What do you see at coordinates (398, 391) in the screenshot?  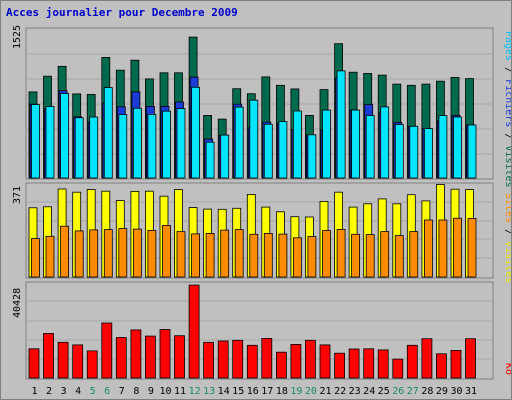 I see `x-tick-label-26: 26` at bounding box center [398, 391].